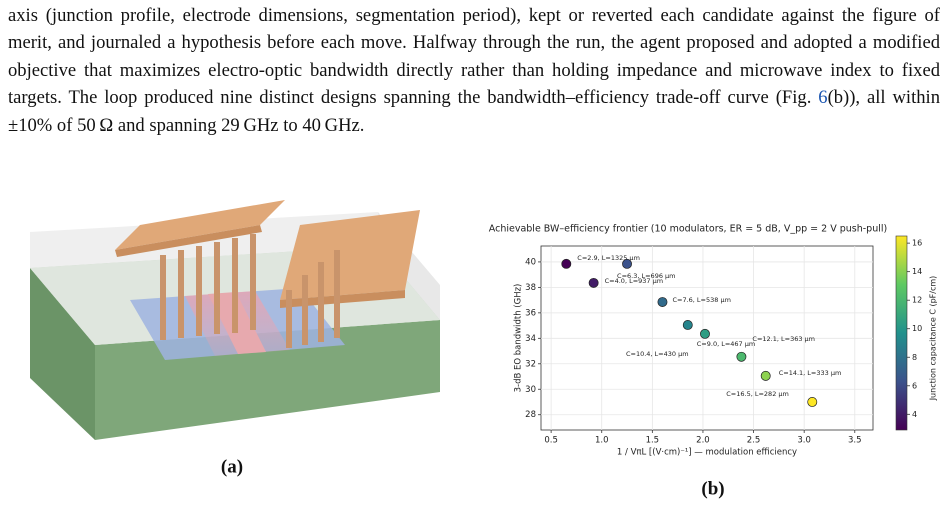 Image resolution: width=947 pixels, height=521 pixels. I want to click on y-tick-label: 30, so click(530, 390).